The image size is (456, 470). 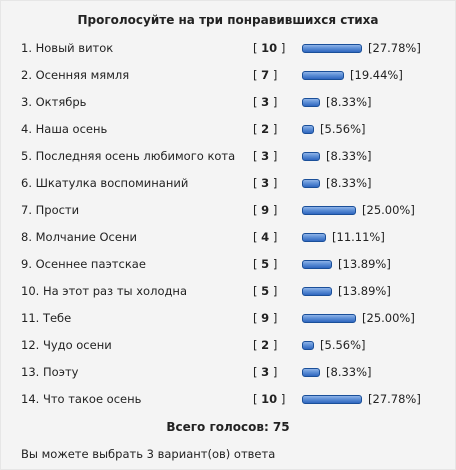 What do you see at coordinates (228, 318) in the screenshot?
I see `poll-result-row: 11. Тебе [ 9 ] [25.00%]` at bounding box center [228, 318].